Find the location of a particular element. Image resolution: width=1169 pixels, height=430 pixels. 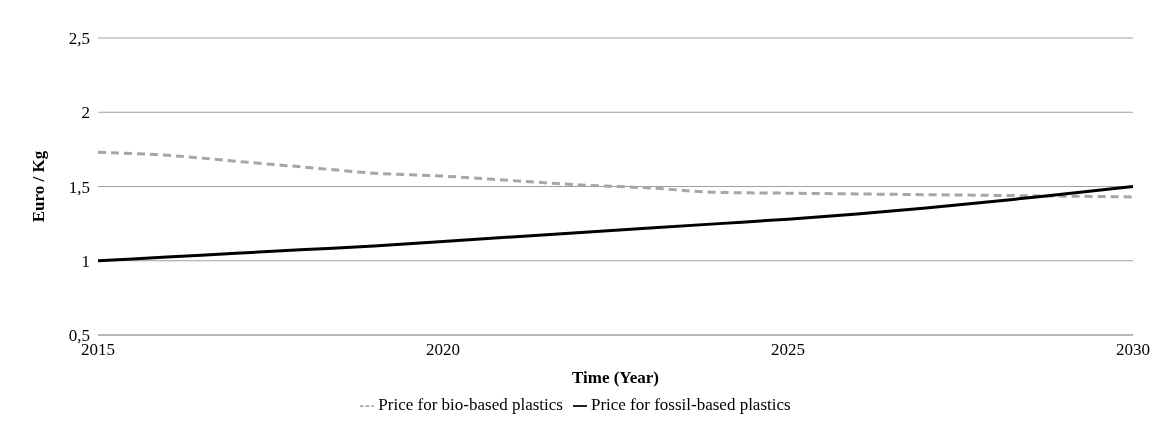

x-axis-title: Time (Year) is located at coordinates (615, 377).